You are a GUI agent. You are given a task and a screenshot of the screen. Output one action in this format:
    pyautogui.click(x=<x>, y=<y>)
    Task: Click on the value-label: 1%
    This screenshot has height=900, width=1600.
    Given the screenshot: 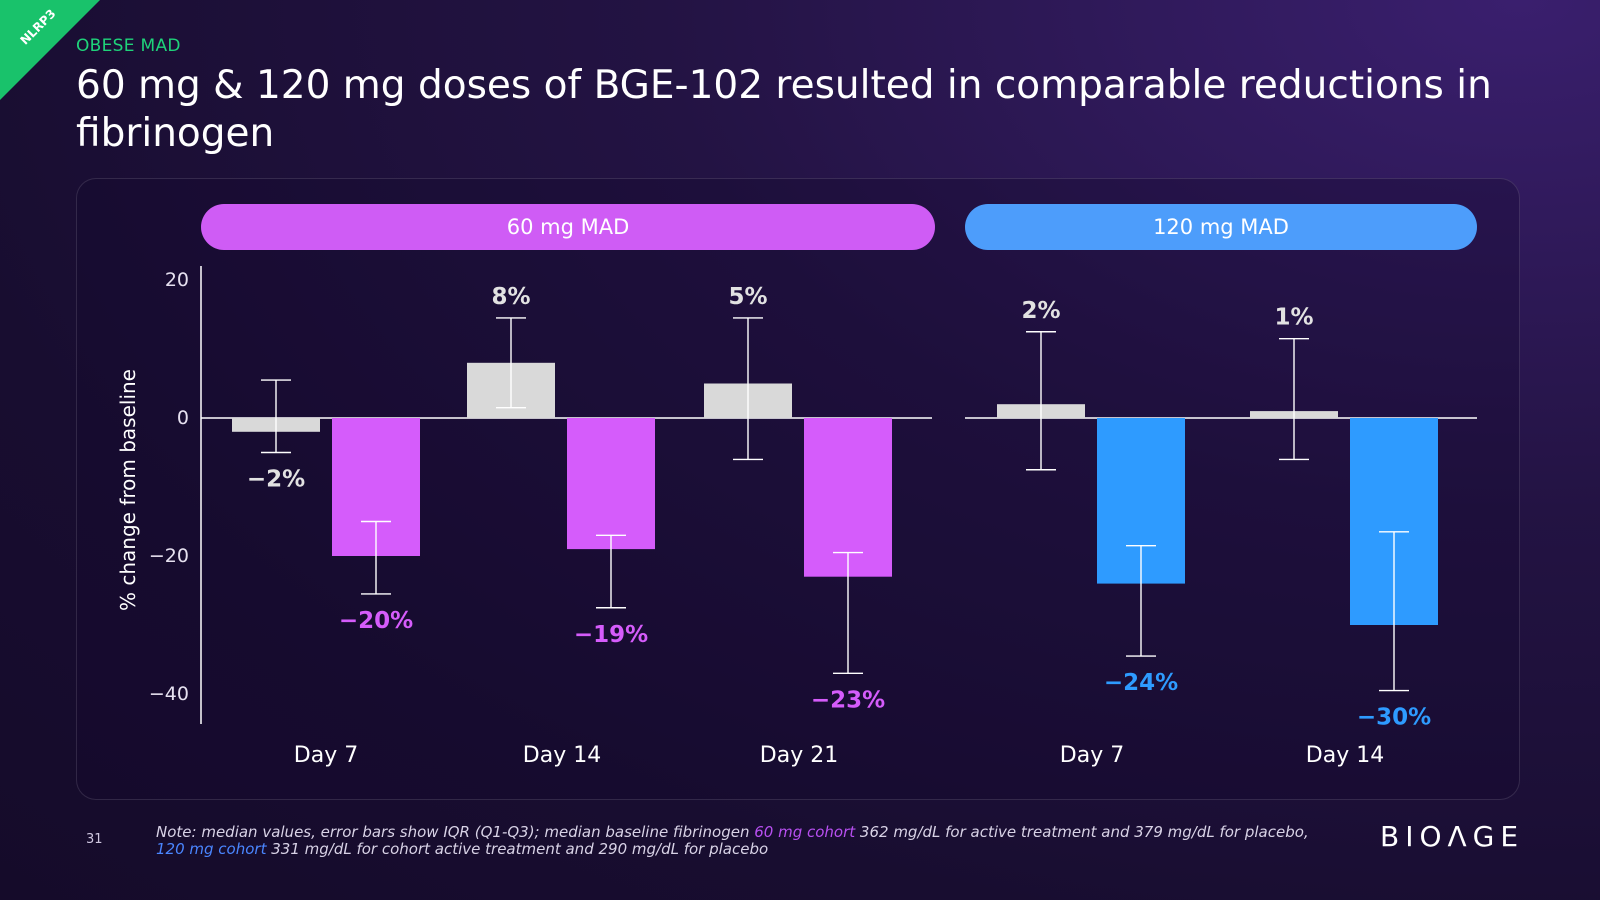 What is the action you would take?
    pyautogui.click(x=1293, y=318)
    